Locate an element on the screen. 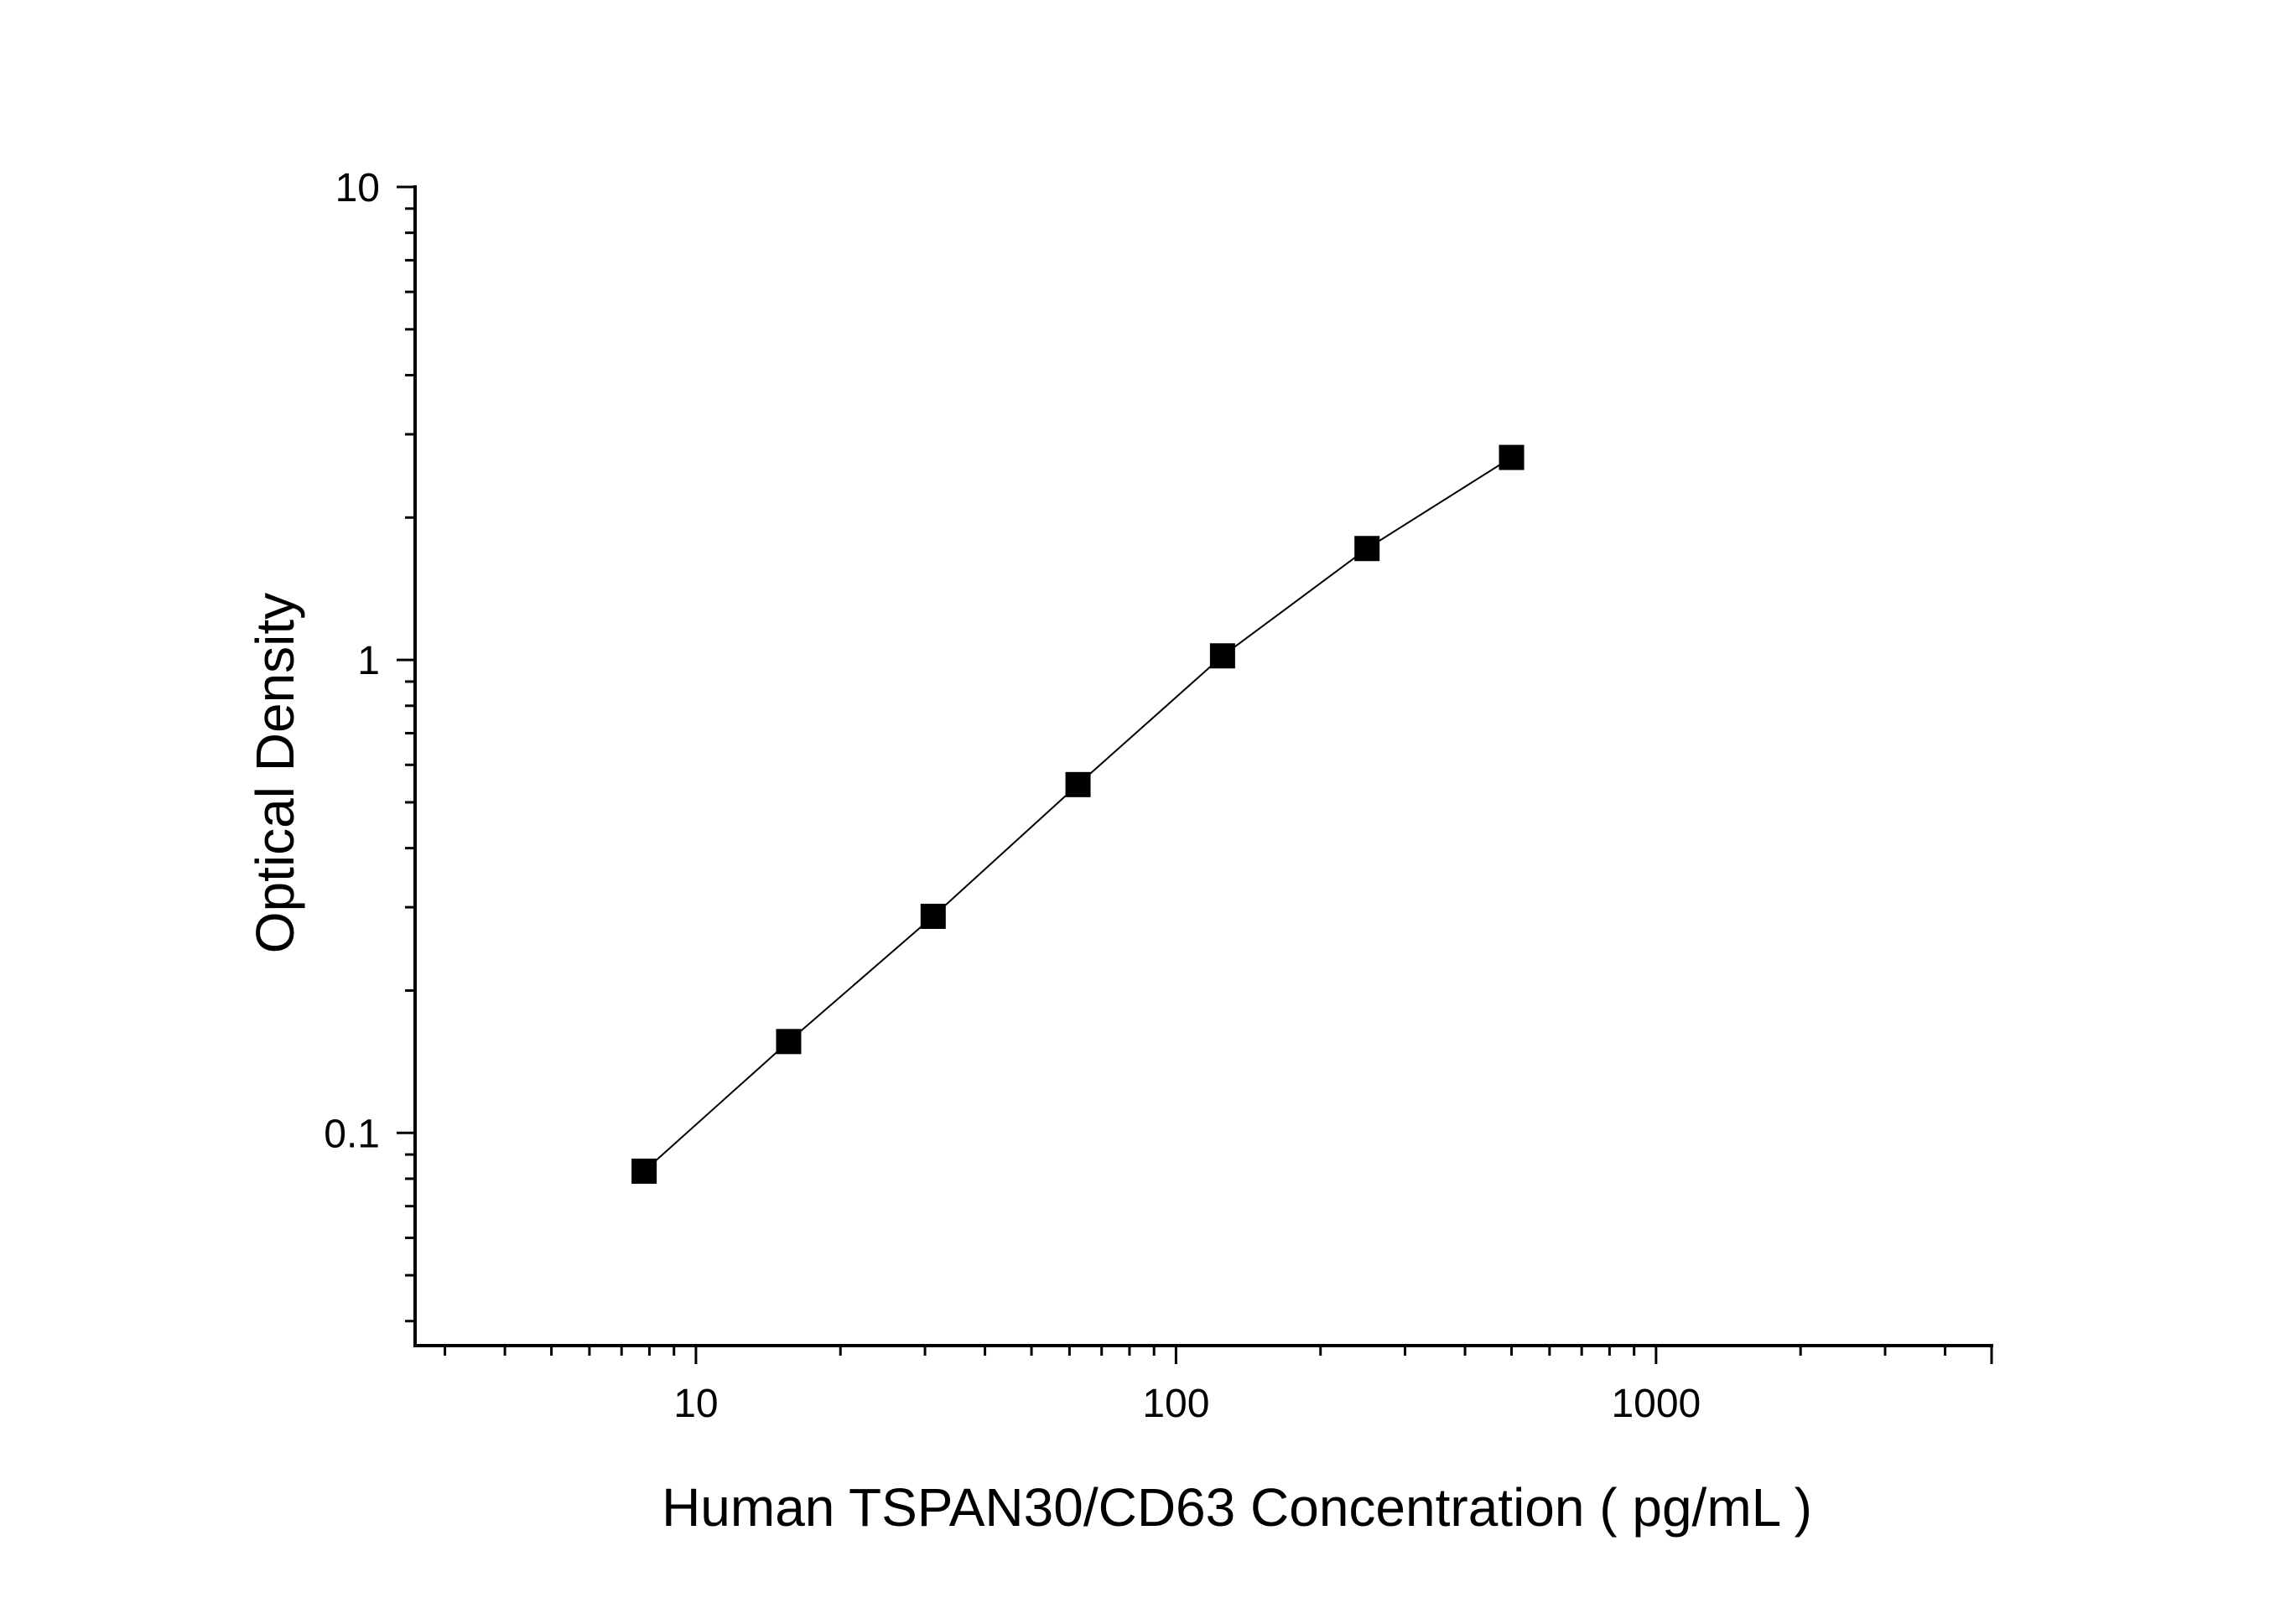 This screenshot has width=2296, height=1603. y-tick-label: 0.1 is located at coordinates (352, 1134).